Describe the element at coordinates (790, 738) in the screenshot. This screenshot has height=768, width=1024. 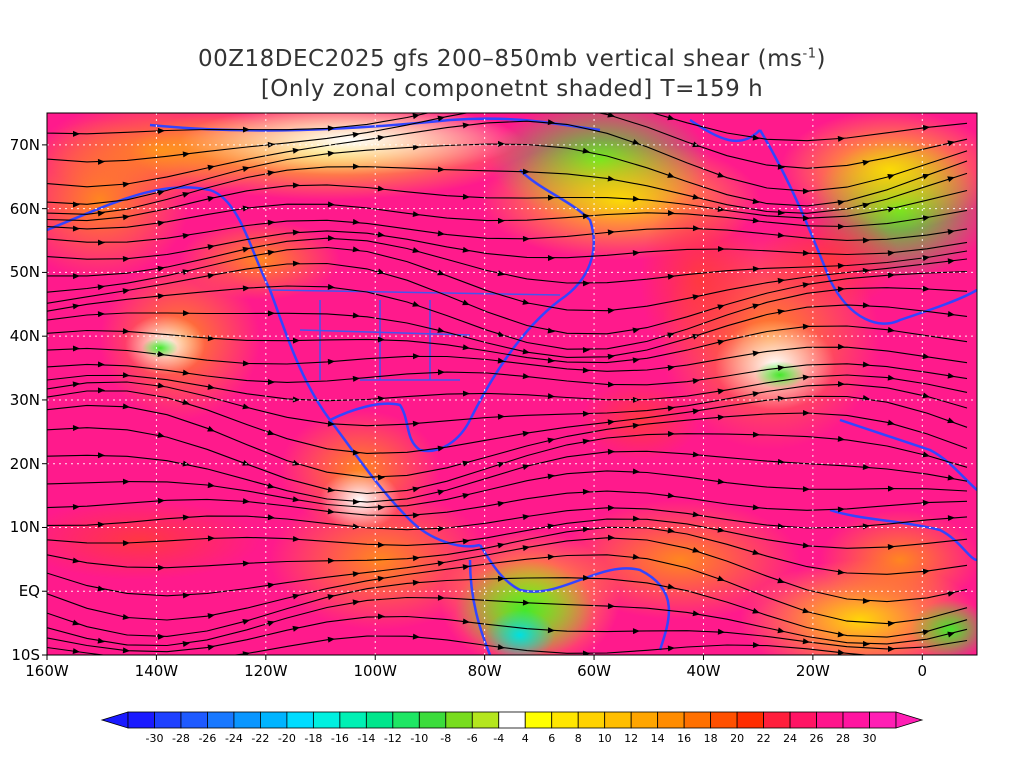
I see `colorbar-label: 24` at that location.